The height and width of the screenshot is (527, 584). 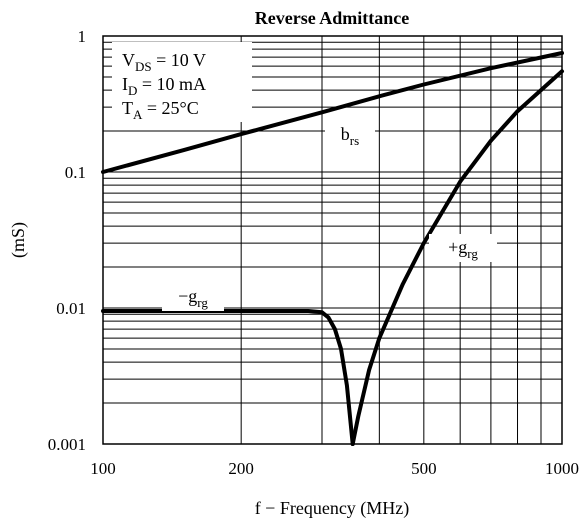 I want to click on condition-value: = 25°C, so click(x=170, y=108).